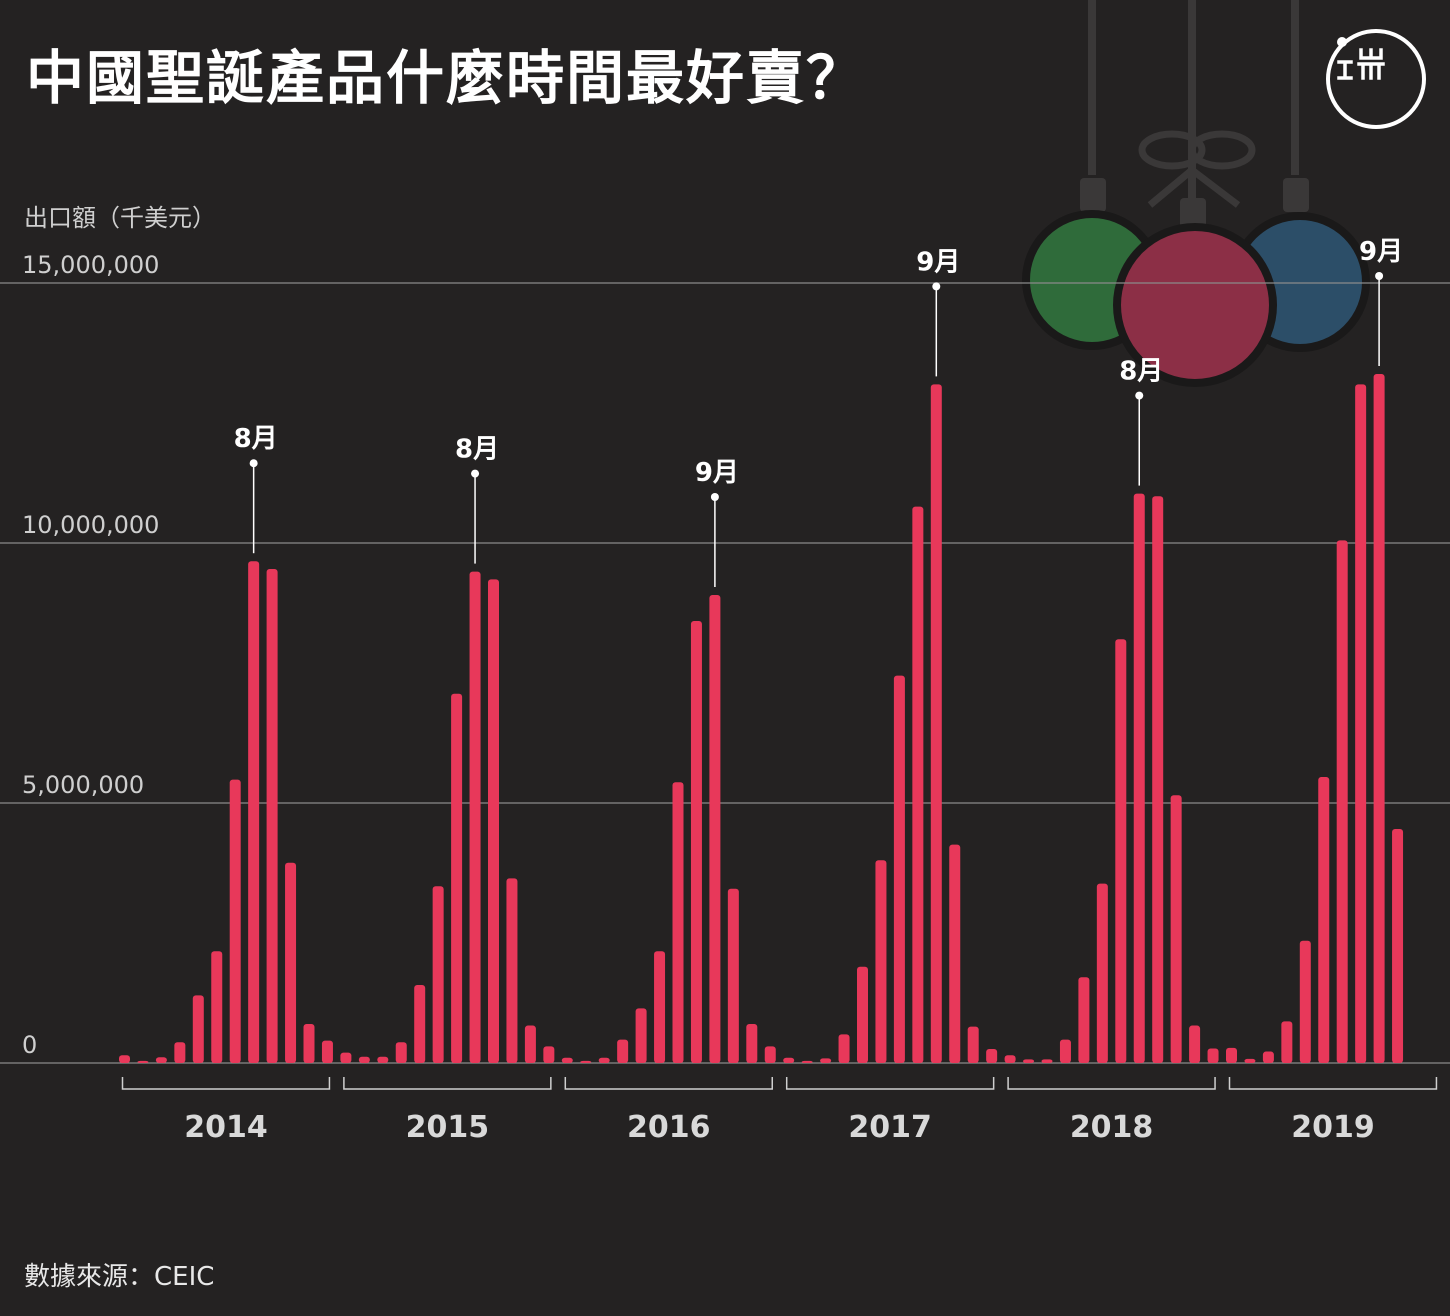 The height and width of the screenshot is (1316, 1450). Describe the element at coordinates (1112, 1127) in the screenshot. I see `x-tick-label: 2018` at that location.